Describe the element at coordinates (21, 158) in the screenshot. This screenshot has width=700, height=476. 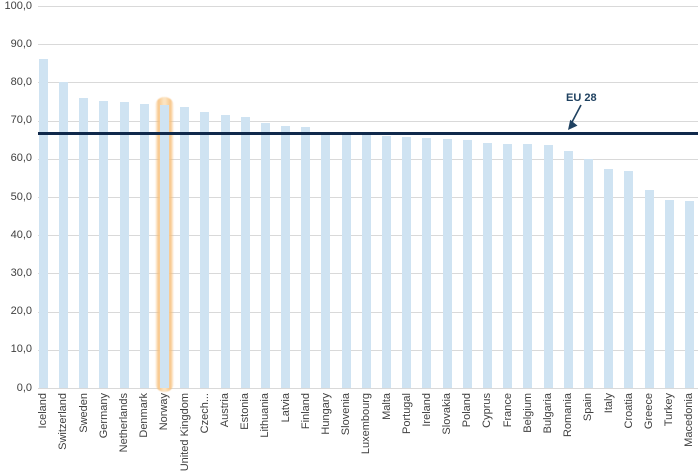
I see `y-tick-label: 60,0` at that location.